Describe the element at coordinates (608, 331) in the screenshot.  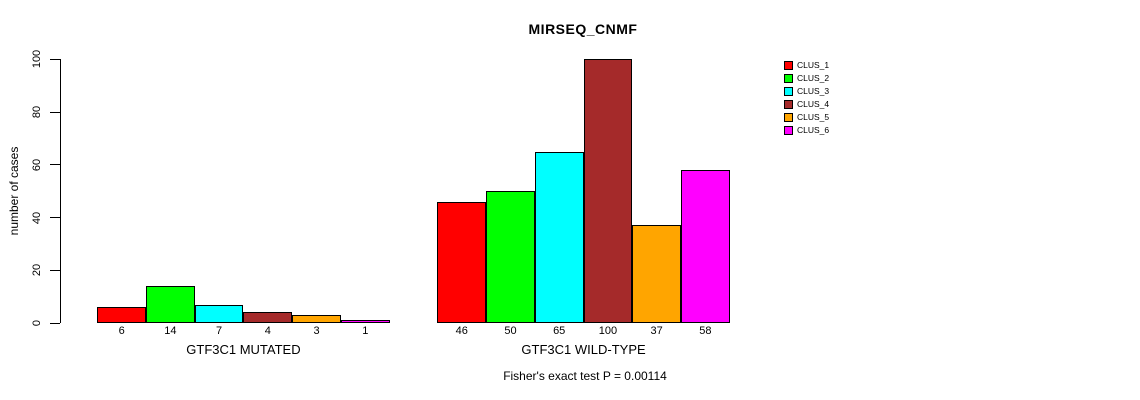
I see `bar-value-label: 100` at that location.